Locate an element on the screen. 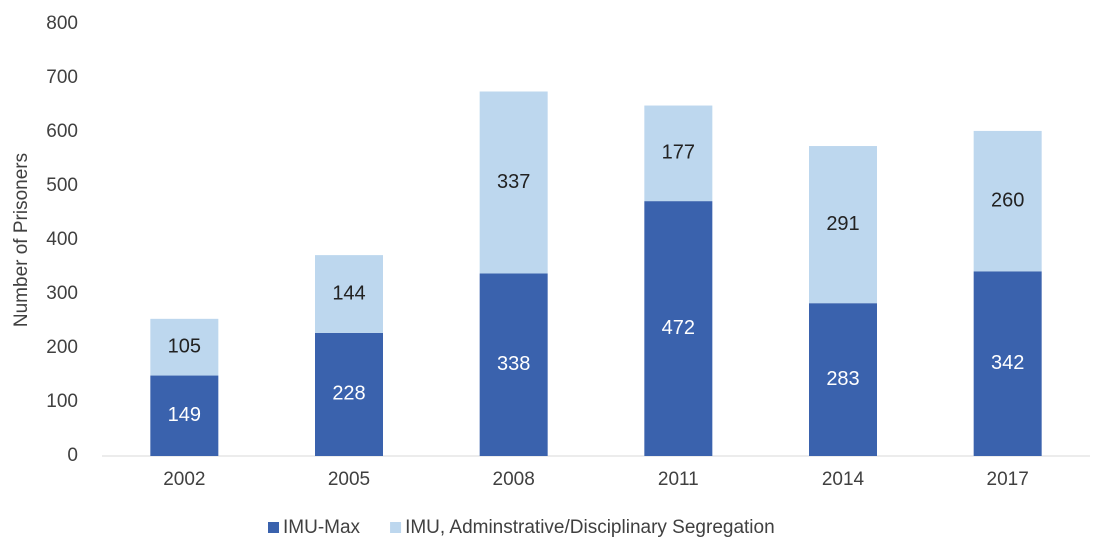 The height and width of the screenshot is (541, 1104). data-label: 260 is located at coordinates (1007, 200).